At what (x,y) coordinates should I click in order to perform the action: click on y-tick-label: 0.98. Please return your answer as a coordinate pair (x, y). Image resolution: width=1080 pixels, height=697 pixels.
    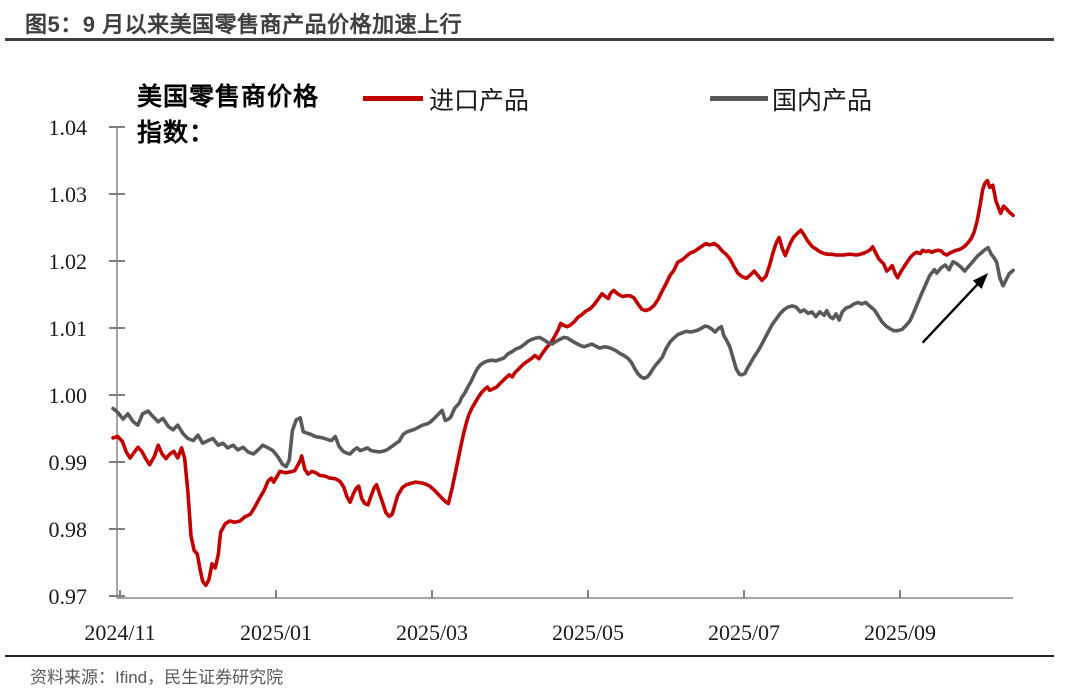
    Looking at the image, I should click on (68, 529).